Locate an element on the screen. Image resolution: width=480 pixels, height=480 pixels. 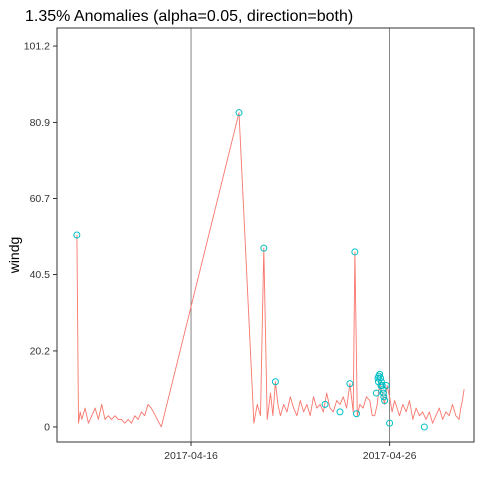
y-tick-label-4: 80.9 is located at coordinates (40, 123).